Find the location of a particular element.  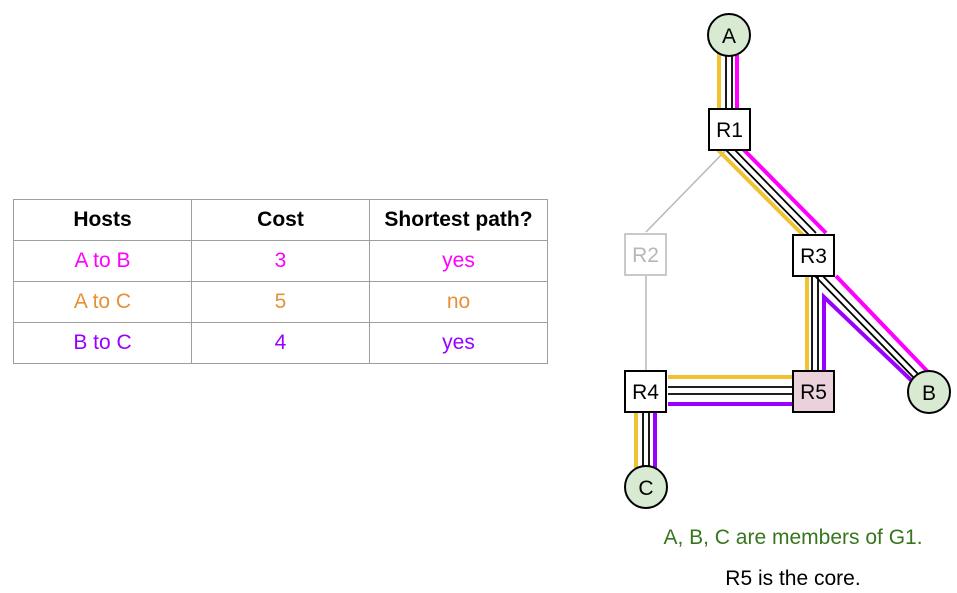

host-c-label: C is located at coordinates (645, 488).